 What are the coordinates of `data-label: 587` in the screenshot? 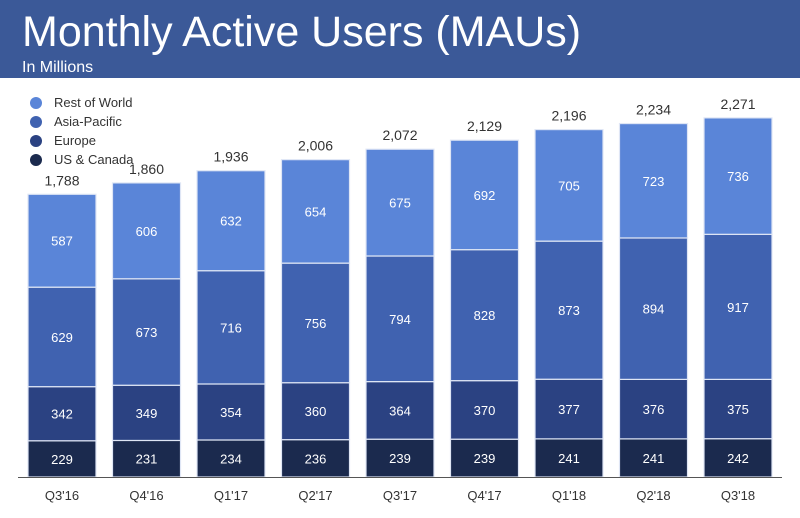 It's located at (62, 241).